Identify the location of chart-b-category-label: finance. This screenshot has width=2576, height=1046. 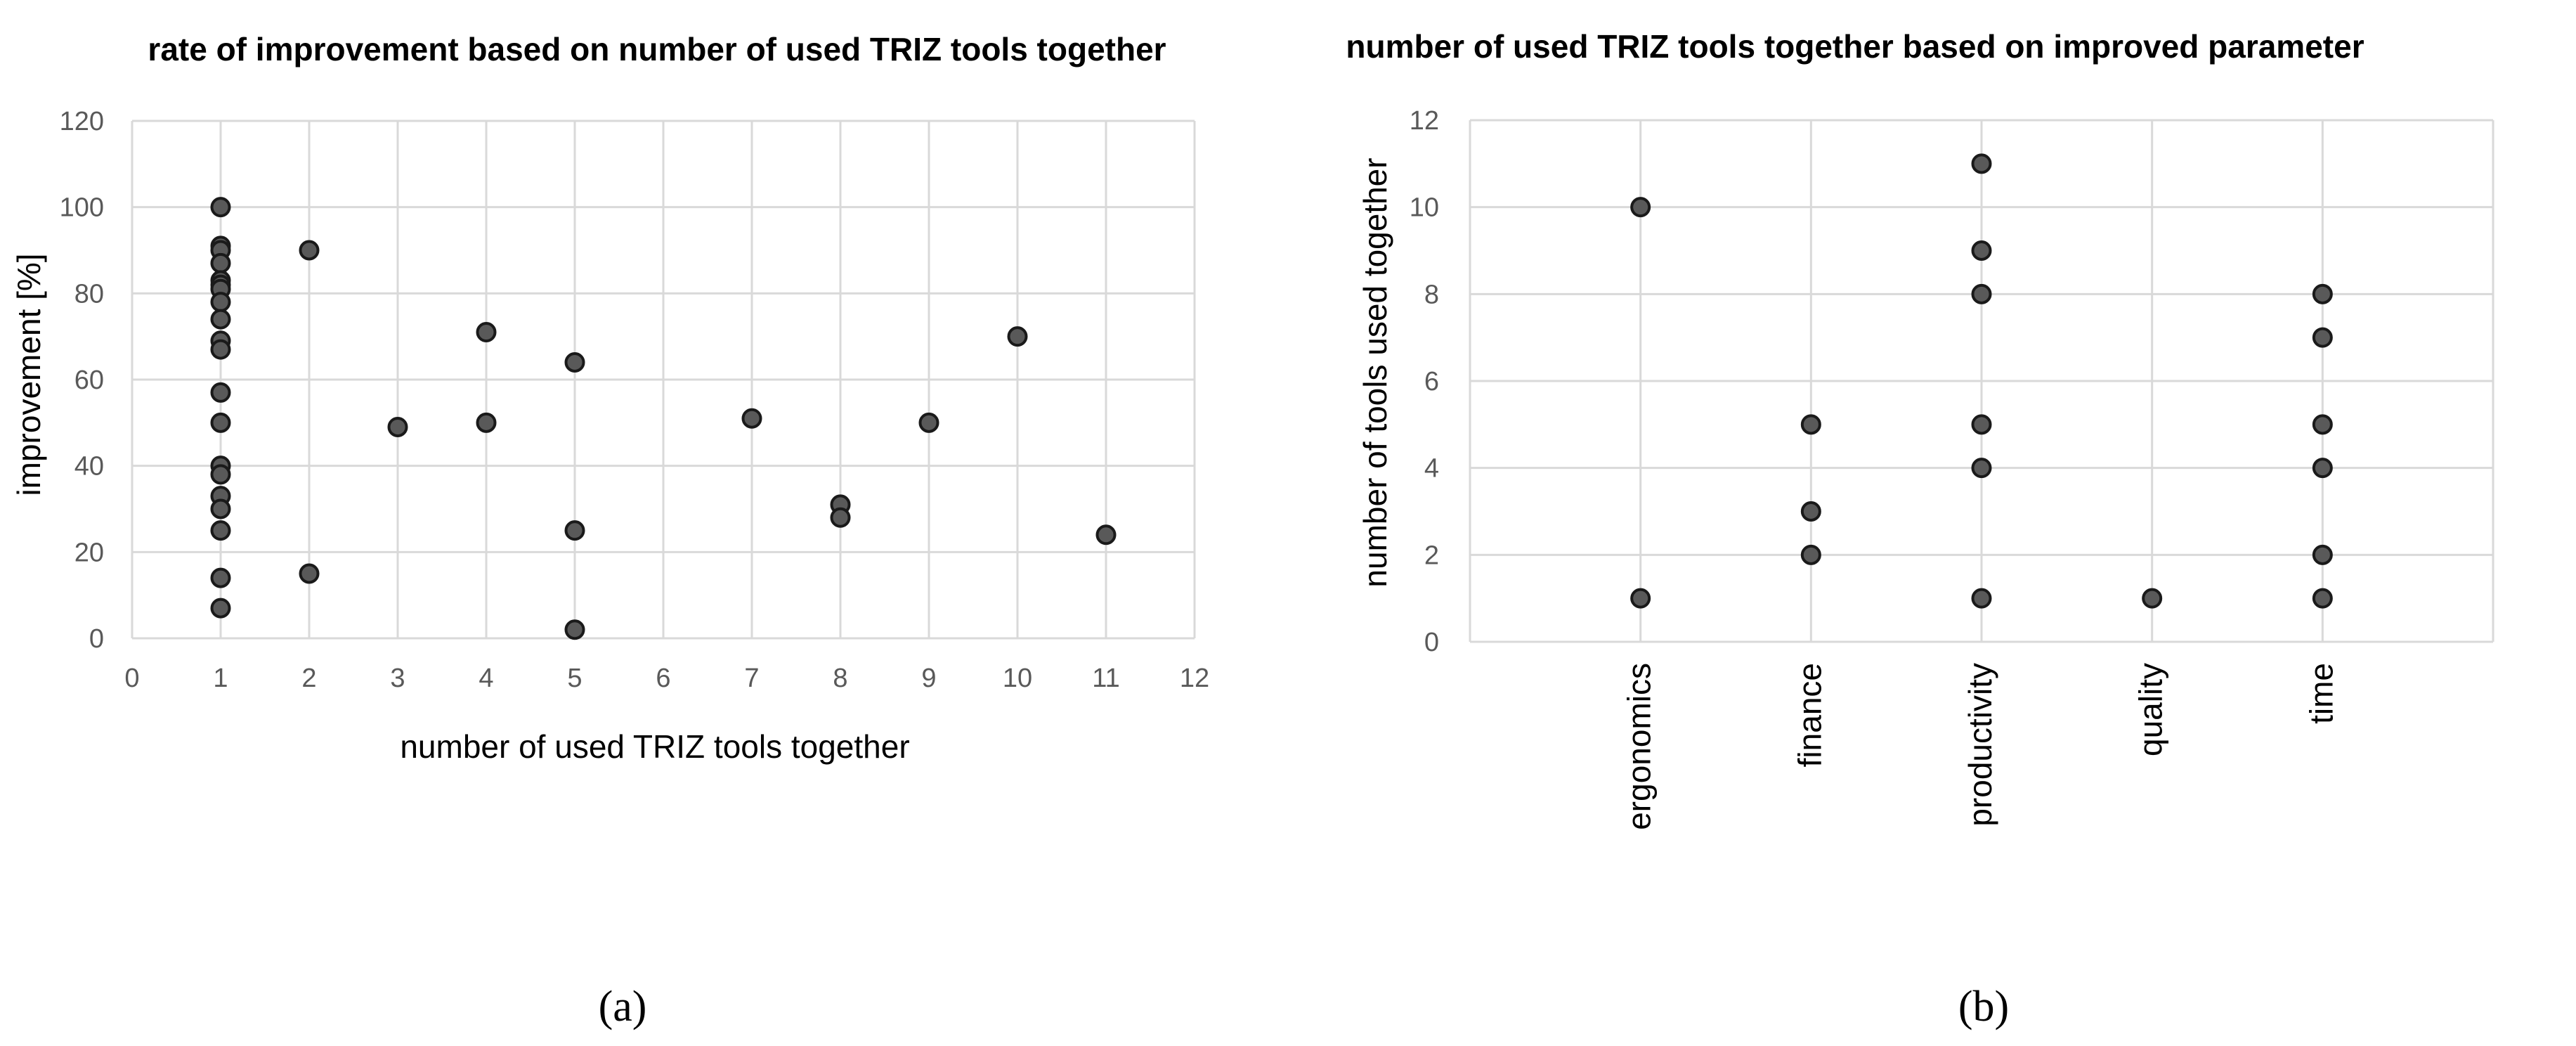
(1809, 715).